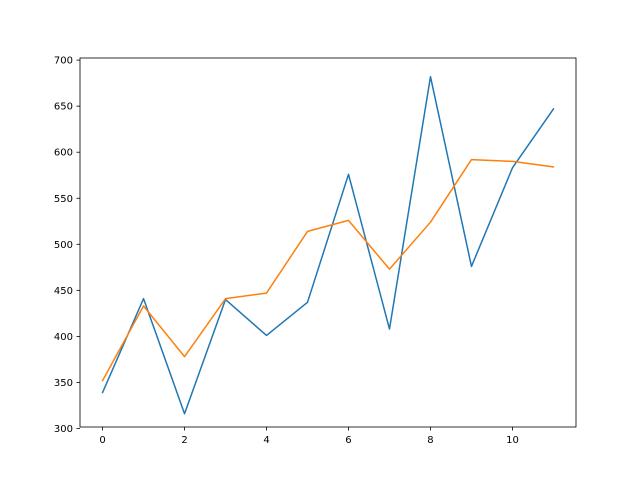 The image size is (640, 480). What do you see at coordinates (184, 440) in the screenshot?
I see `x-tick-label: 2` at bounding box center [184, 440].